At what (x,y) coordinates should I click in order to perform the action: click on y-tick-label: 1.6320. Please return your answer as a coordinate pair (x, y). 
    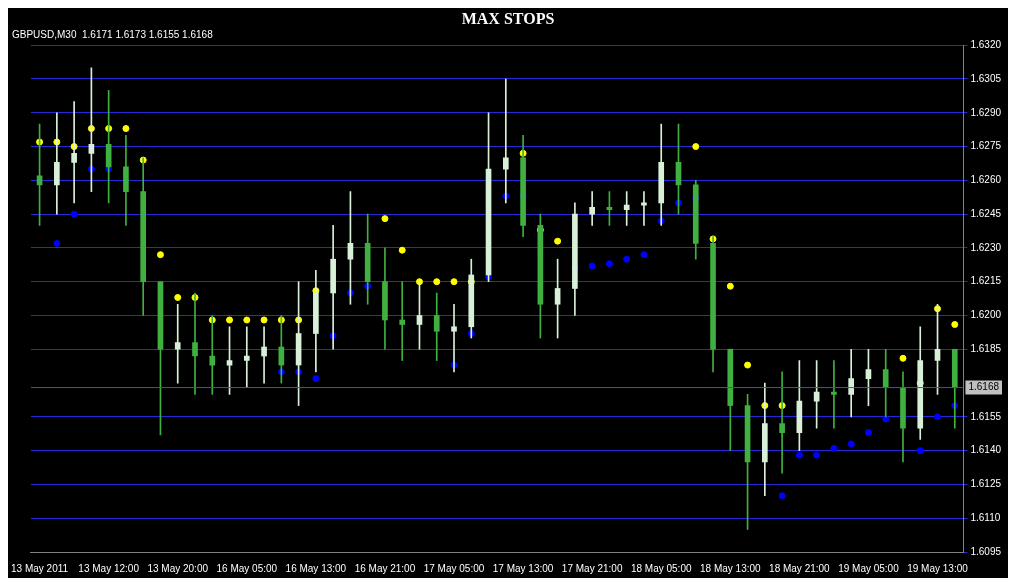
    Looking at the image, I should click on (986, 44).